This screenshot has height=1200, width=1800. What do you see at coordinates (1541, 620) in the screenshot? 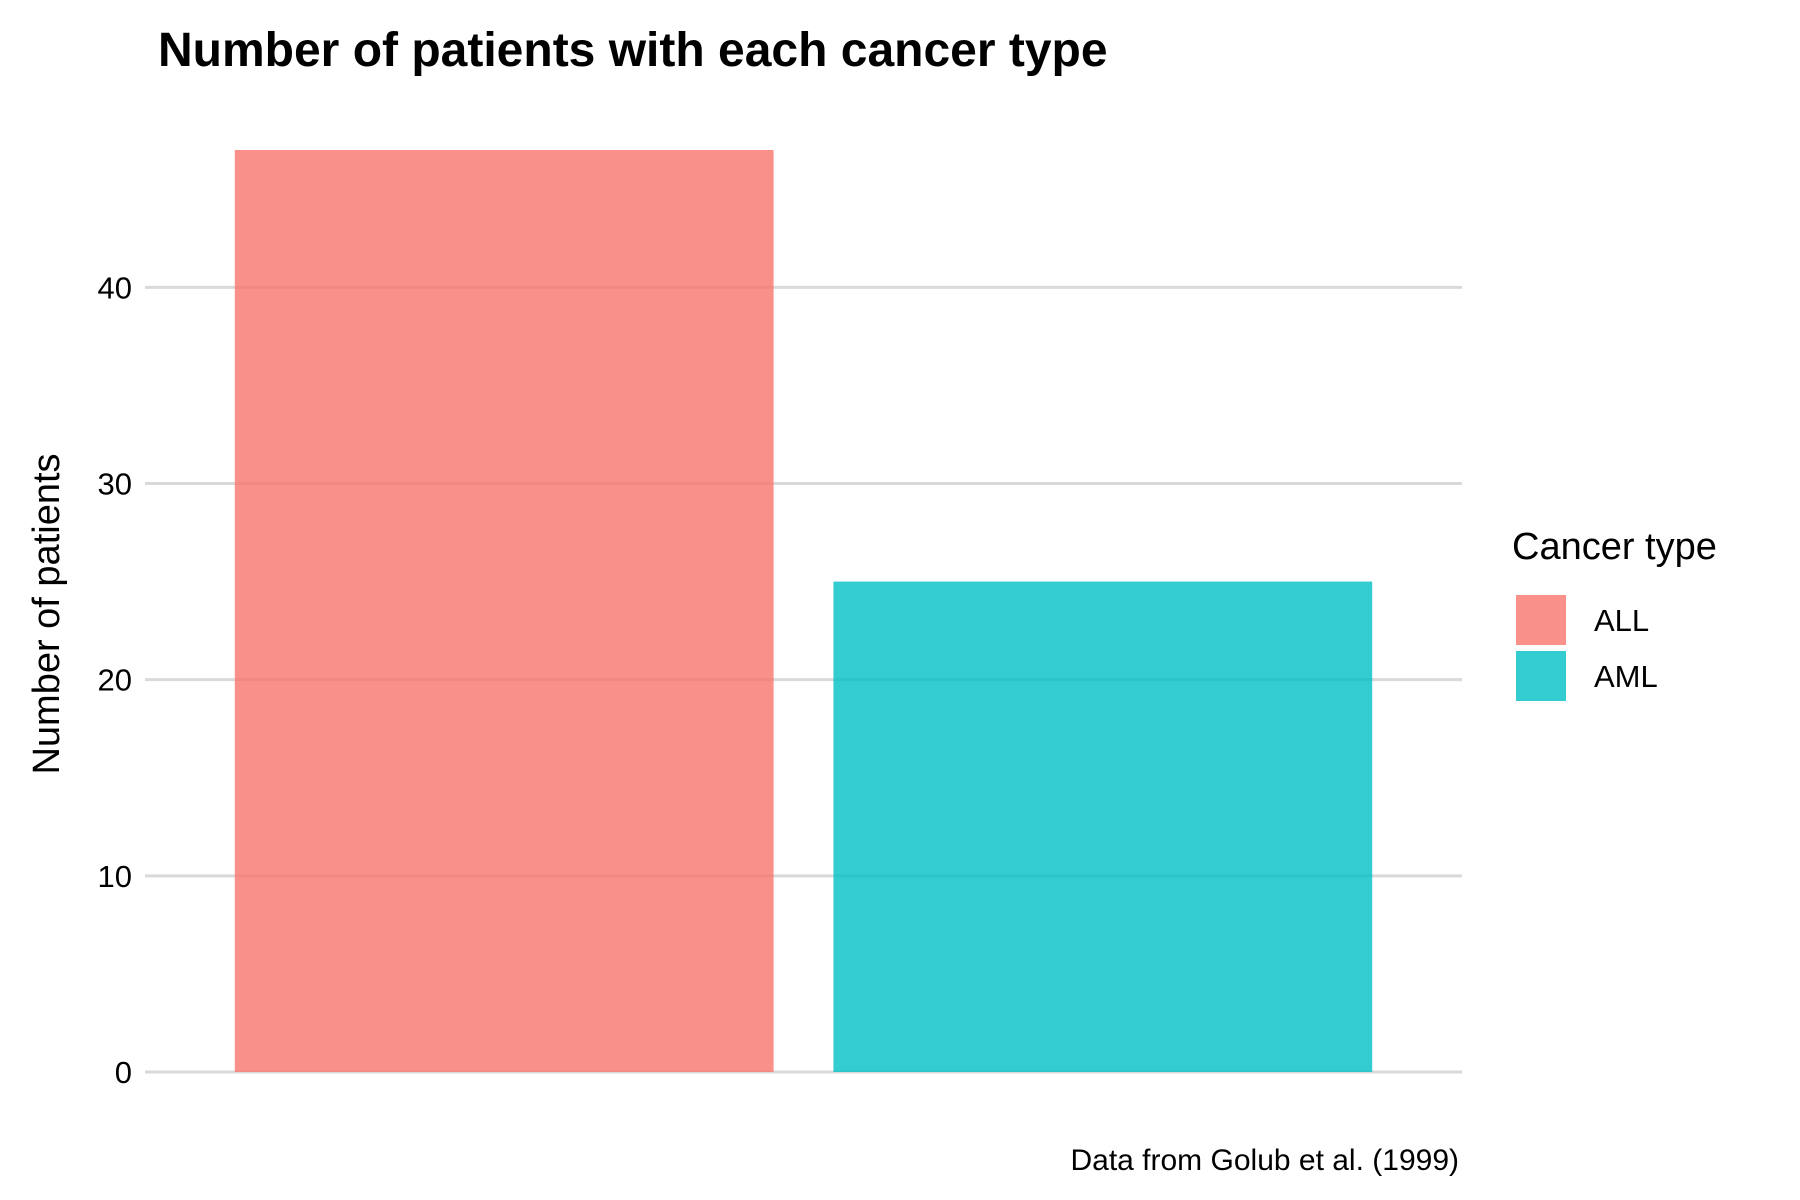
I see `legend-swatch-all` at bounding box center [1541, 620].